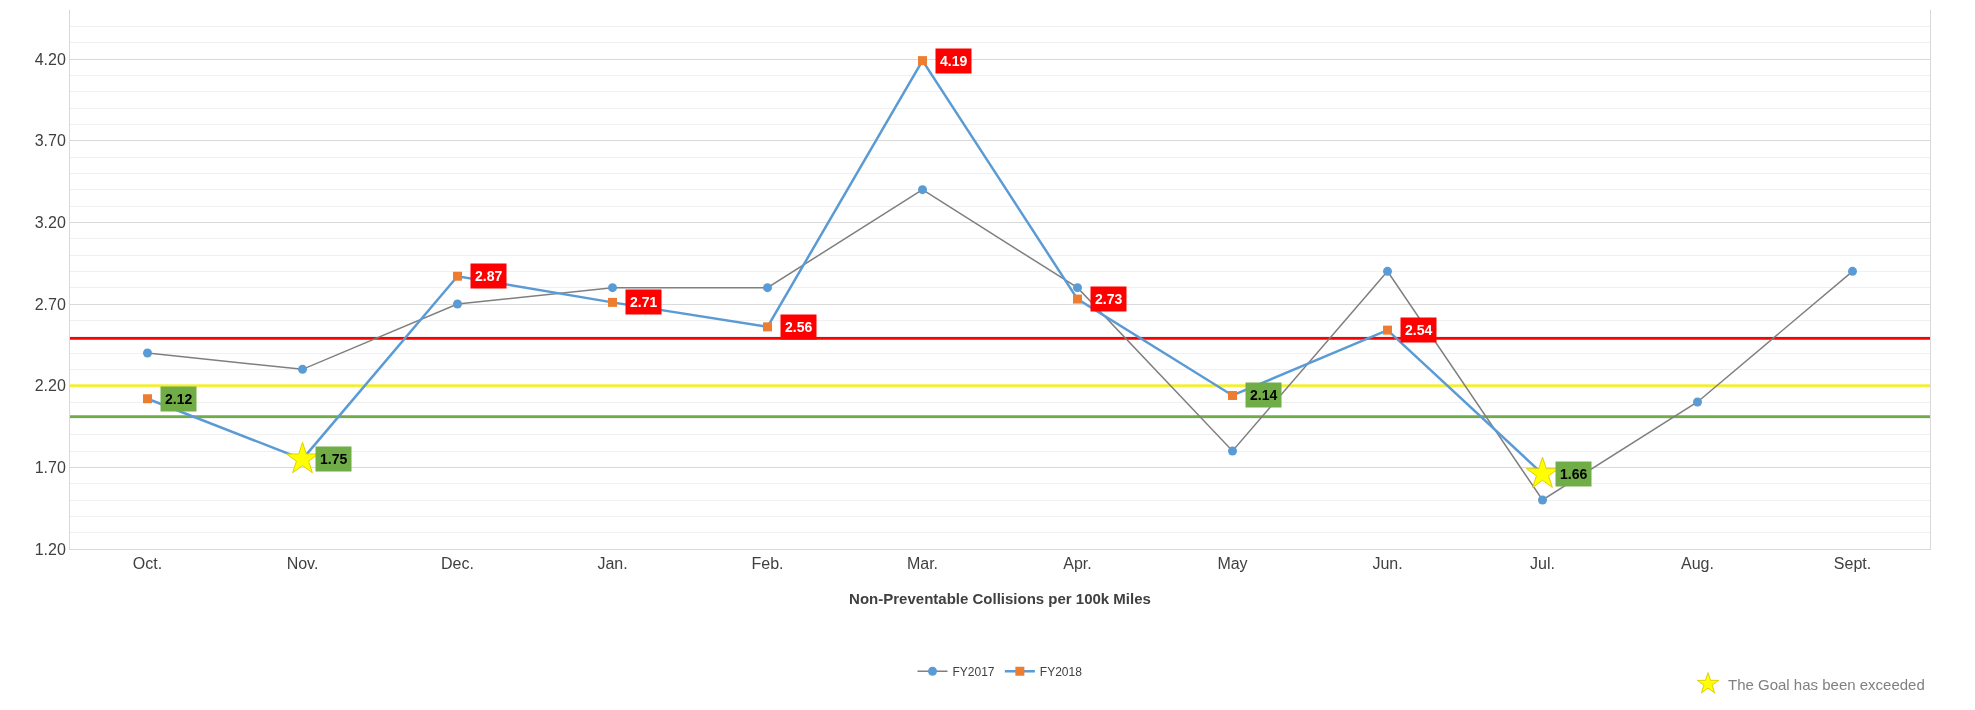 The image size is (1975, 710). I want to click on data-label: 2.71, so click(644, 302).